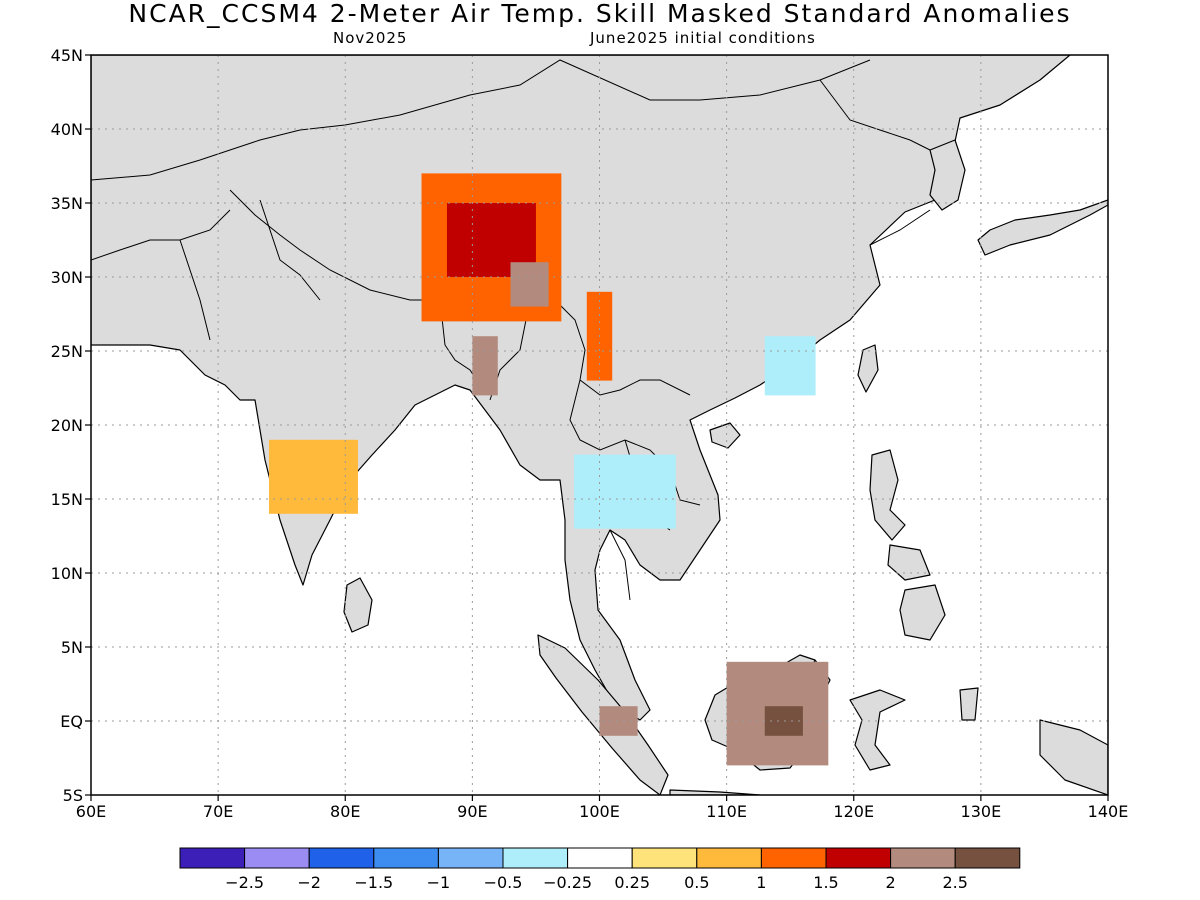 Image resolution: width=1200 pixels, height=900 pixels. I want to click on y-tick-label: 20N, so click(67, 425).